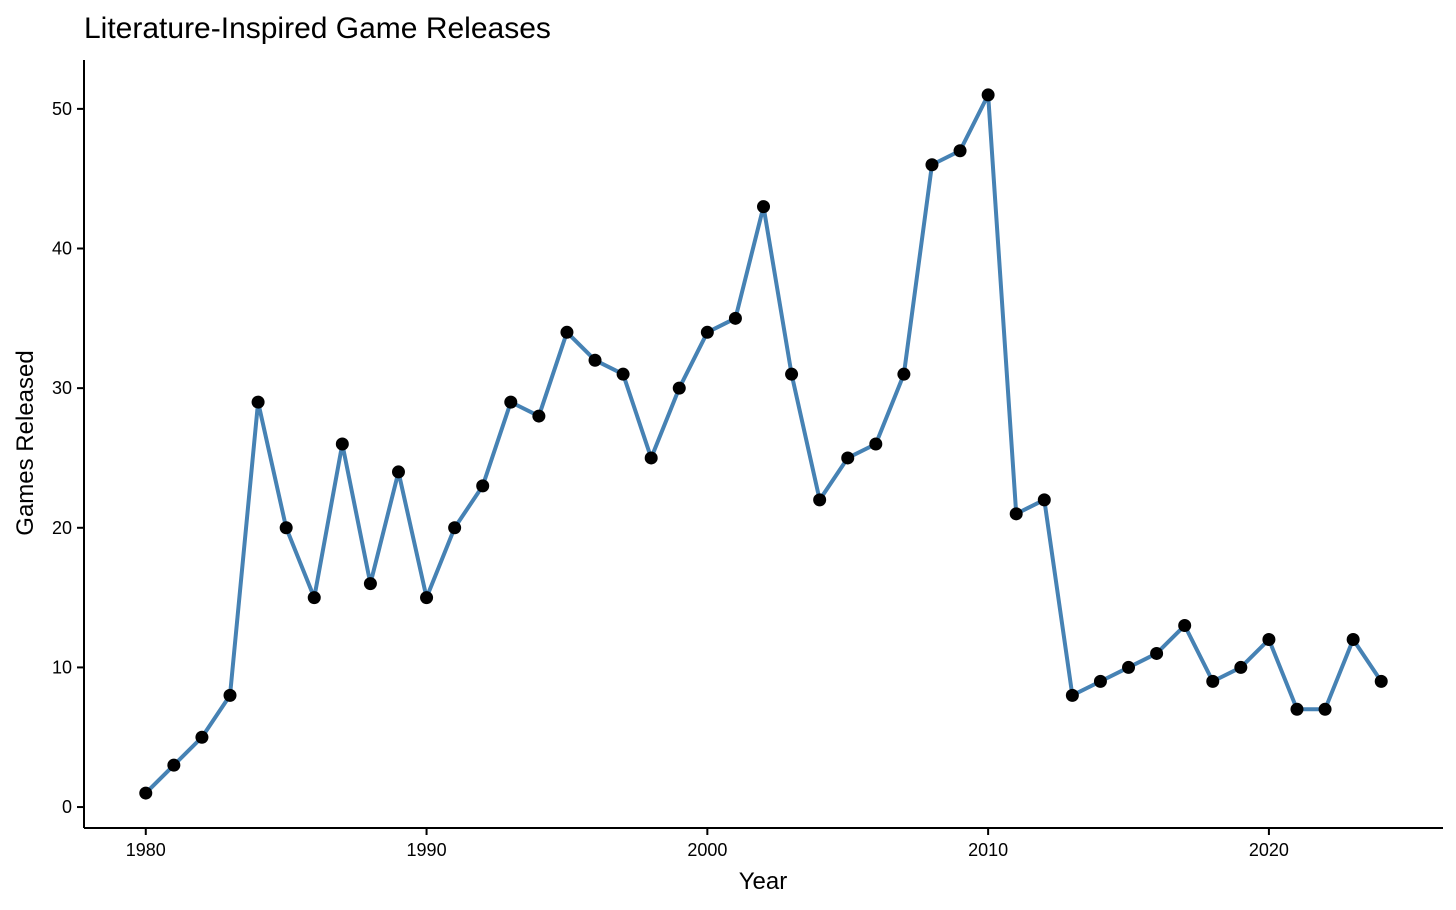 The image size is (1456, 910). Describe the element at coordinates (707, 850) in the screenshot. I see `x-tick-label: 2000` at that location.